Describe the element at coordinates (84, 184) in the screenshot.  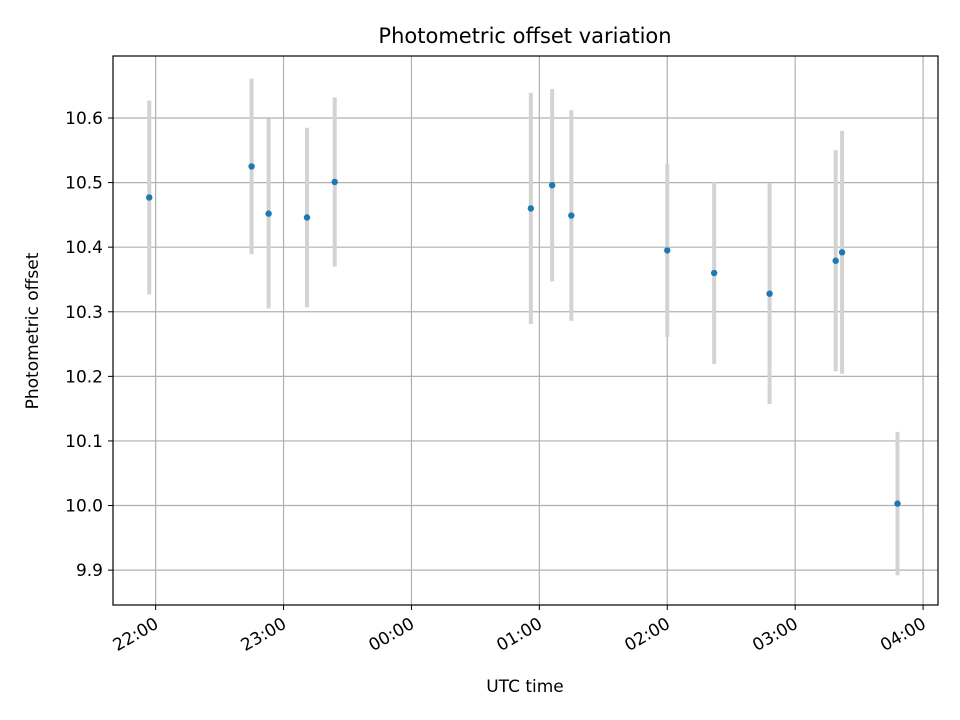
I see `y-tick-label: 10.5` at that location.